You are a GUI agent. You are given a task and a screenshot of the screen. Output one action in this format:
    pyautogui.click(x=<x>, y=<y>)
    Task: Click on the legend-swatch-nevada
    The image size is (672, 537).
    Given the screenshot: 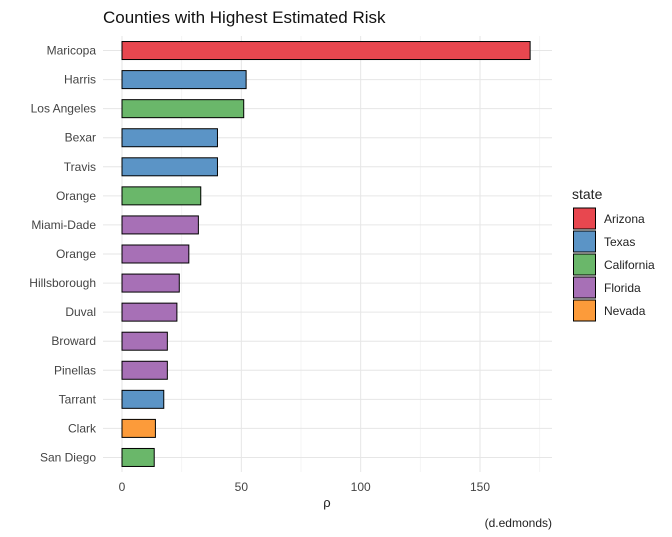 What is the action you would take?
    pyautogui.click(x=584, y=310)
    